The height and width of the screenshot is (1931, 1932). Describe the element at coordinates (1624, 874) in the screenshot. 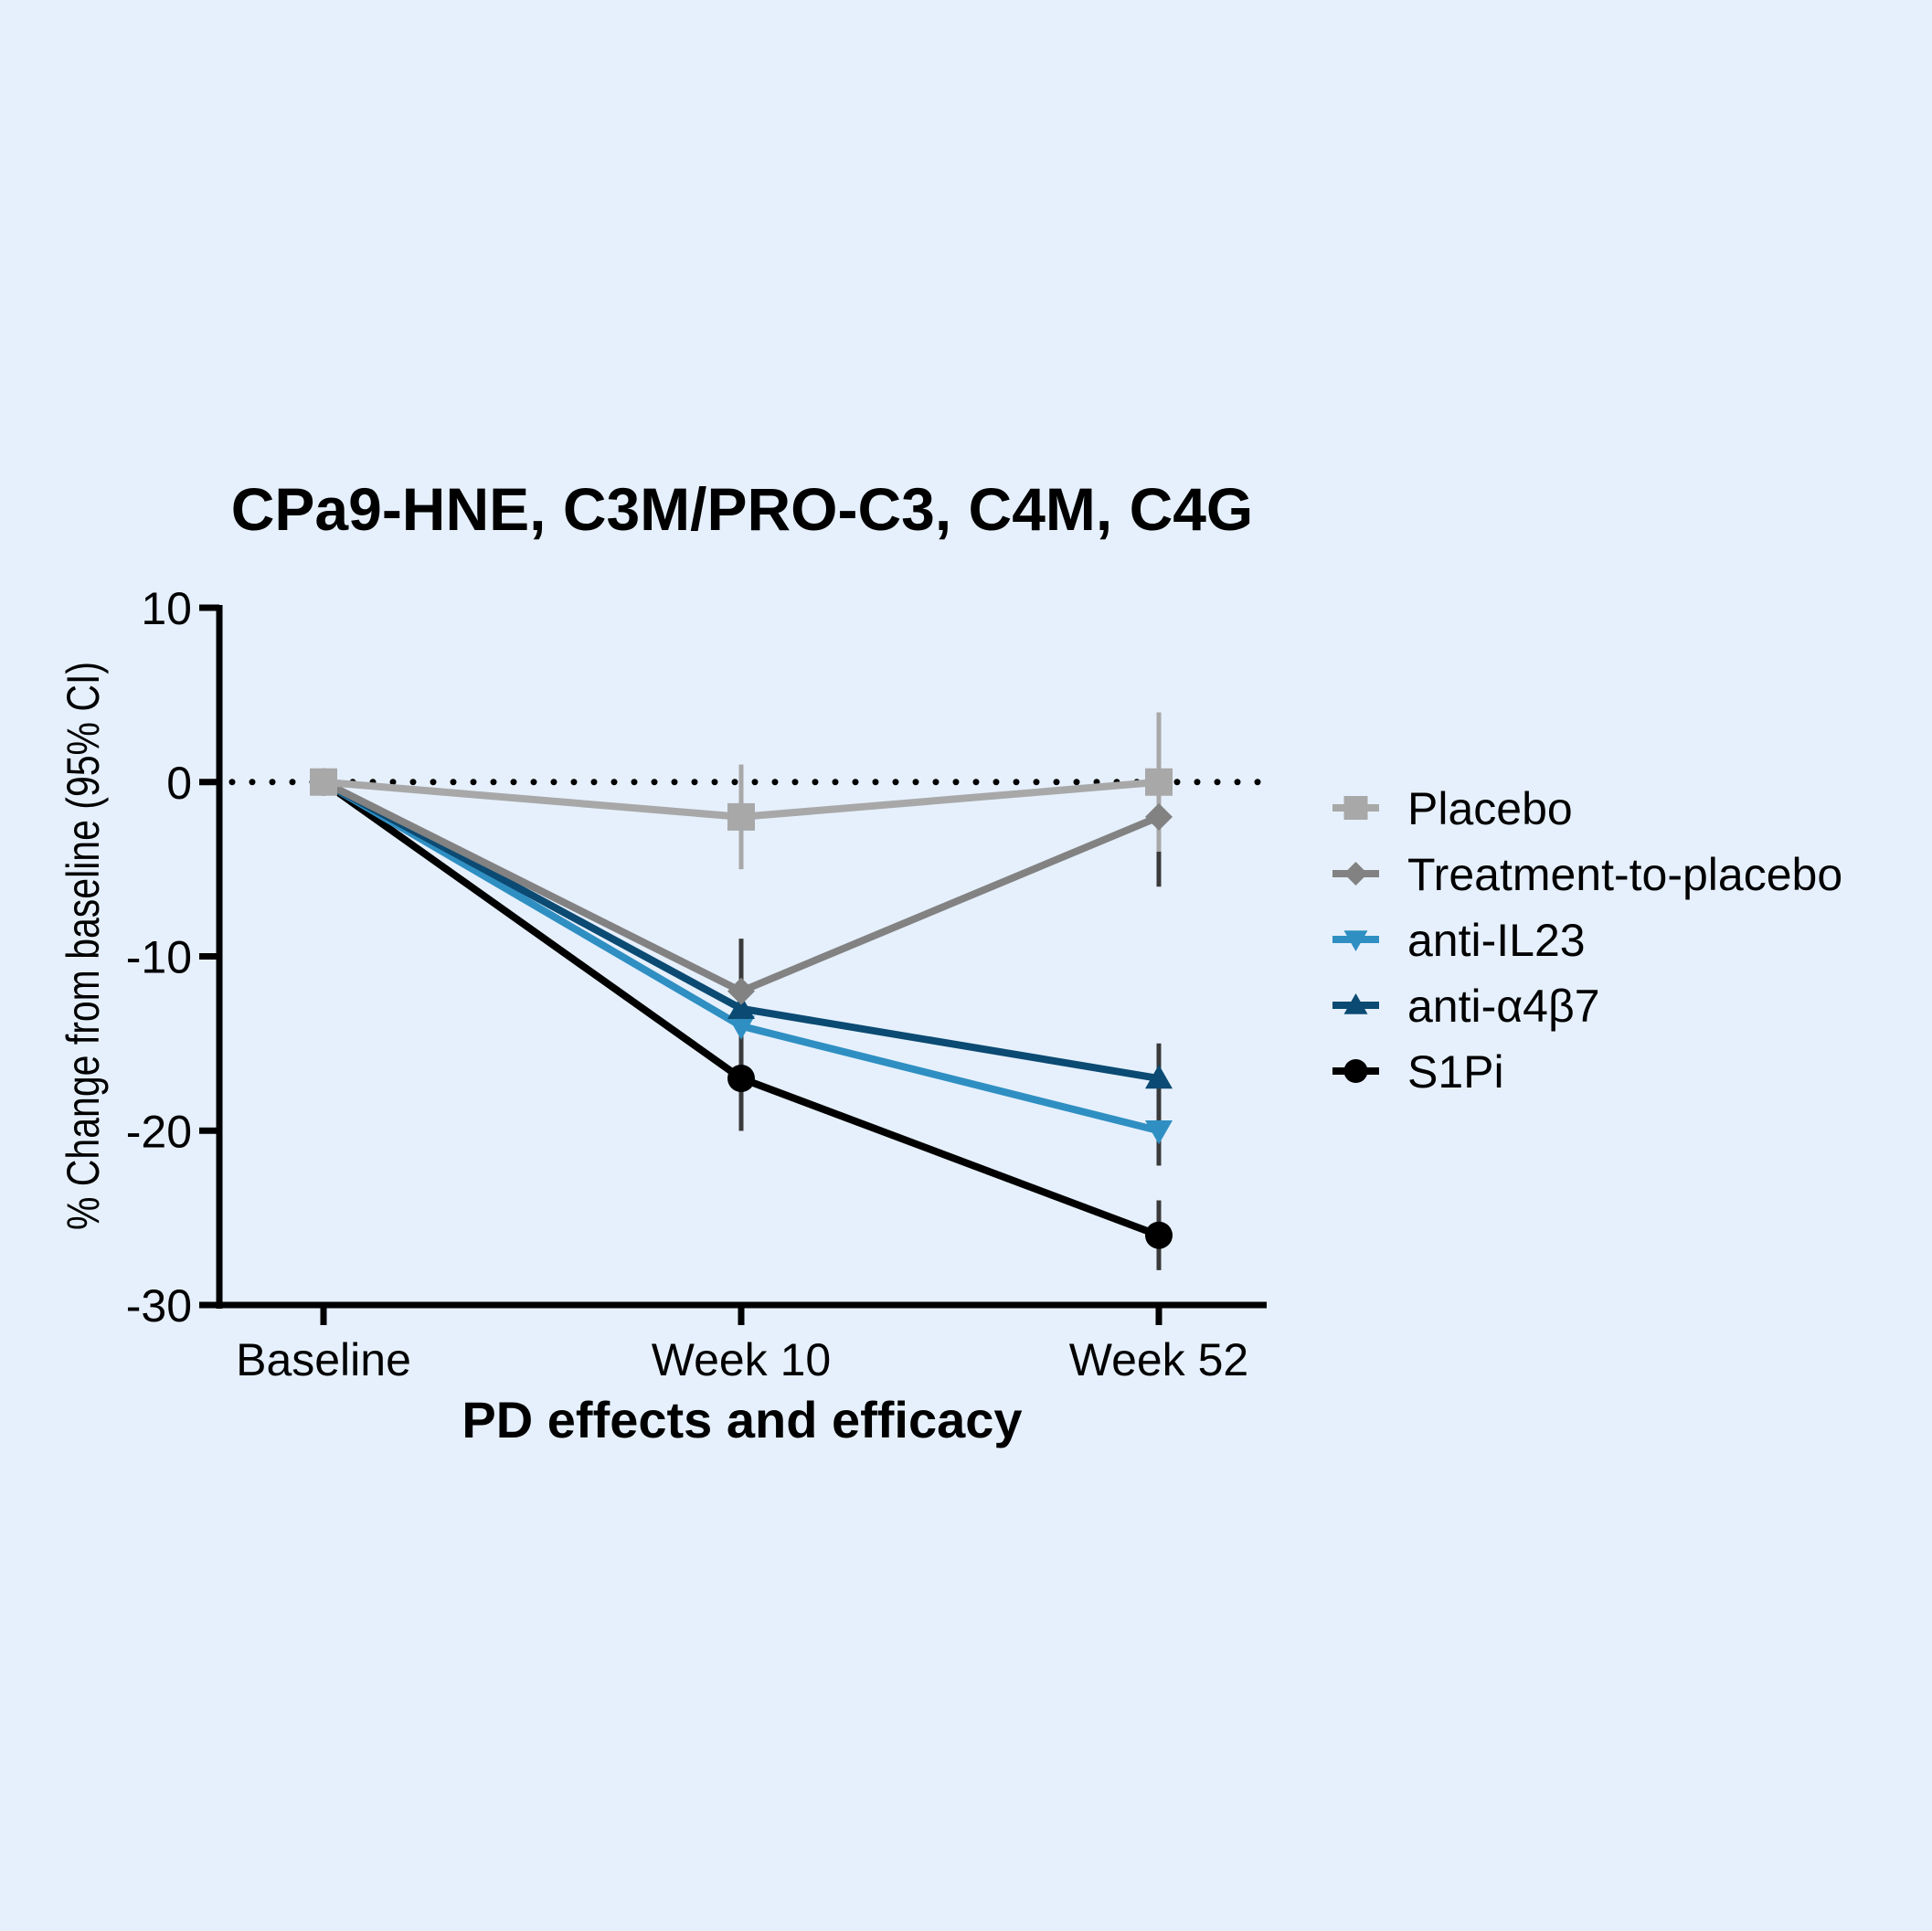

I see `legend-label: Treatment-to-placebo` at that location.